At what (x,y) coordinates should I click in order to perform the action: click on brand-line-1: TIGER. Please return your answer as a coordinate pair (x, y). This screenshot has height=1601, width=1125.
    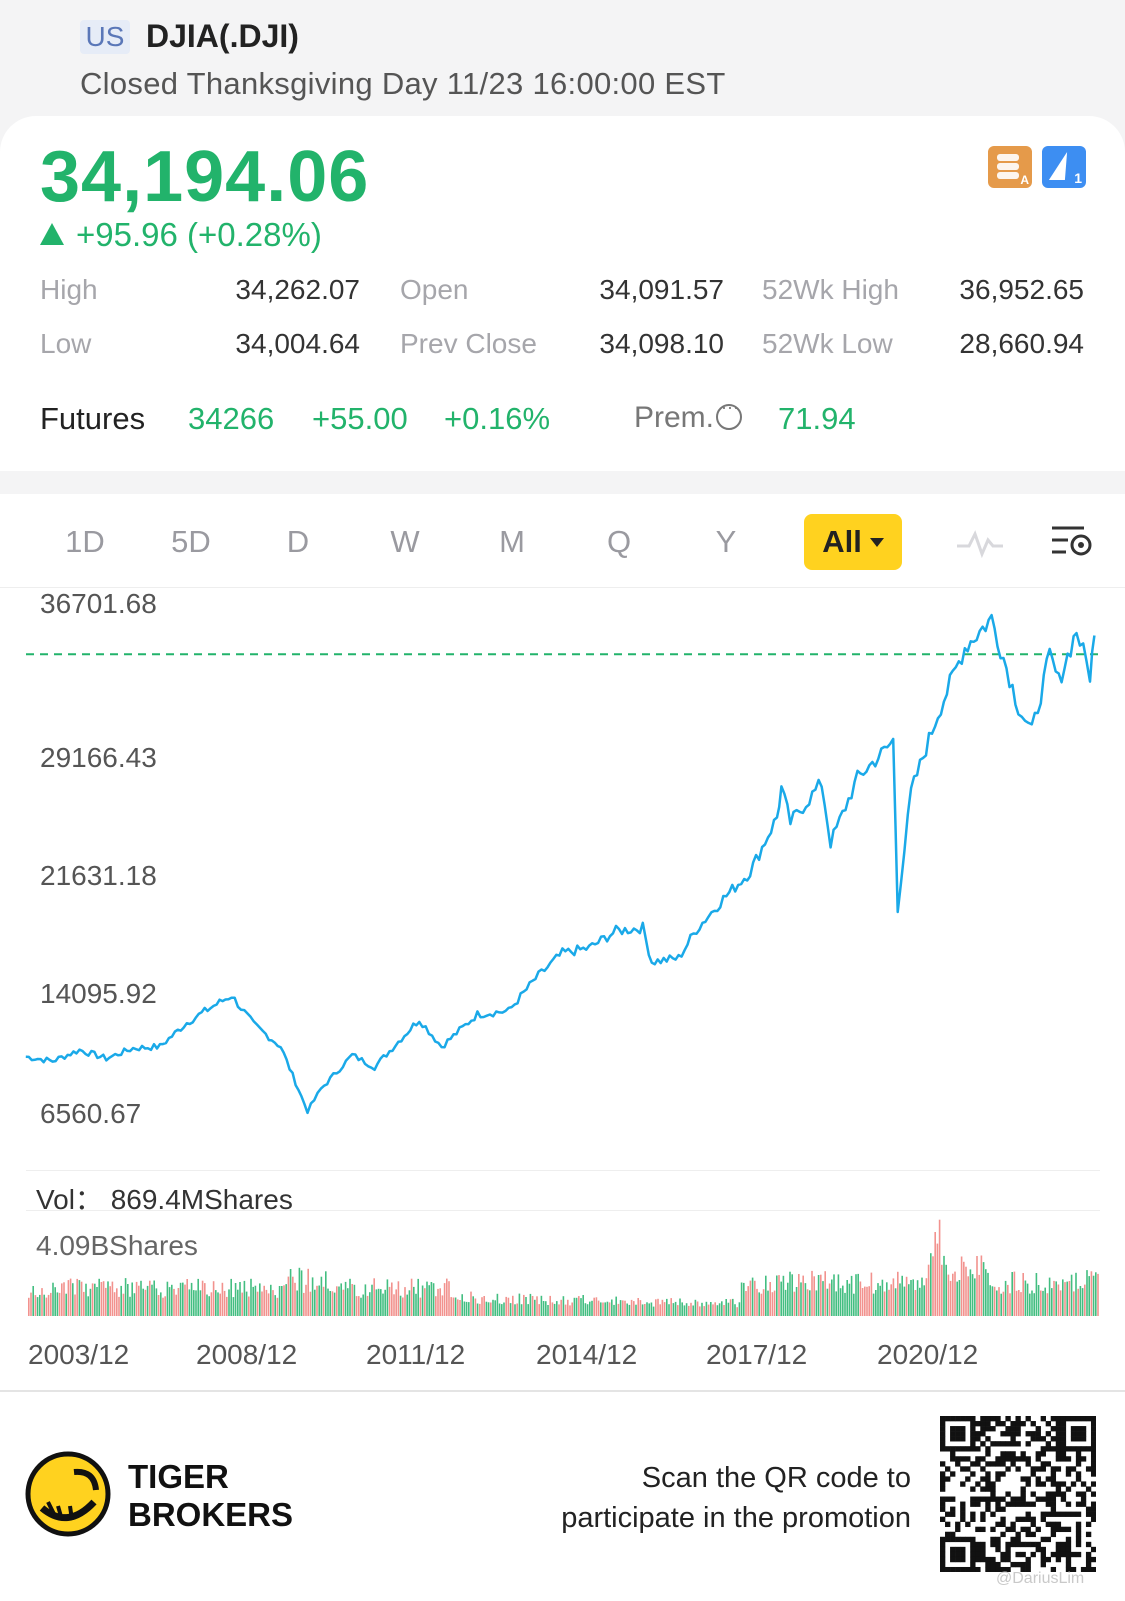
    Looking at the image, I should click on (178, 1476).